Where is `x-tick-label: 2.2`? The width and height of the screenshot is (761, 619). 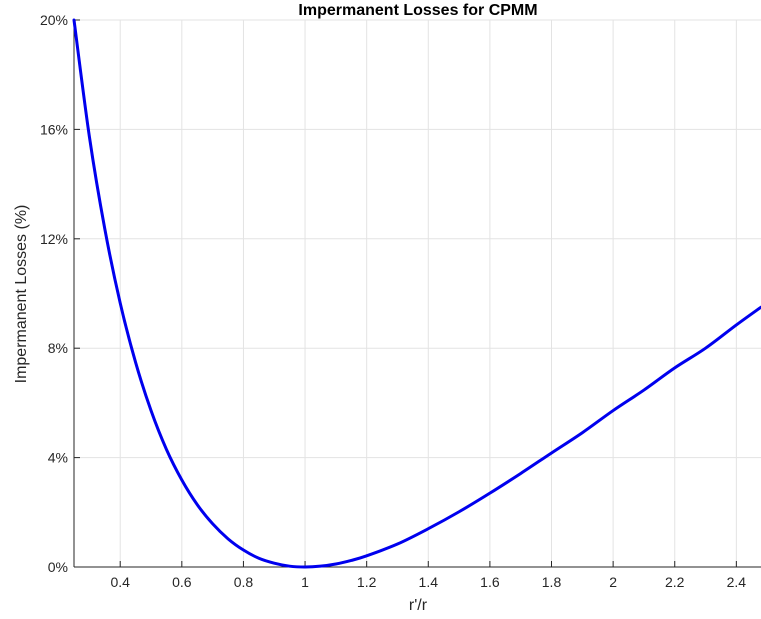 x-tick-label: 2.2 is located at coordinates (675, 582).